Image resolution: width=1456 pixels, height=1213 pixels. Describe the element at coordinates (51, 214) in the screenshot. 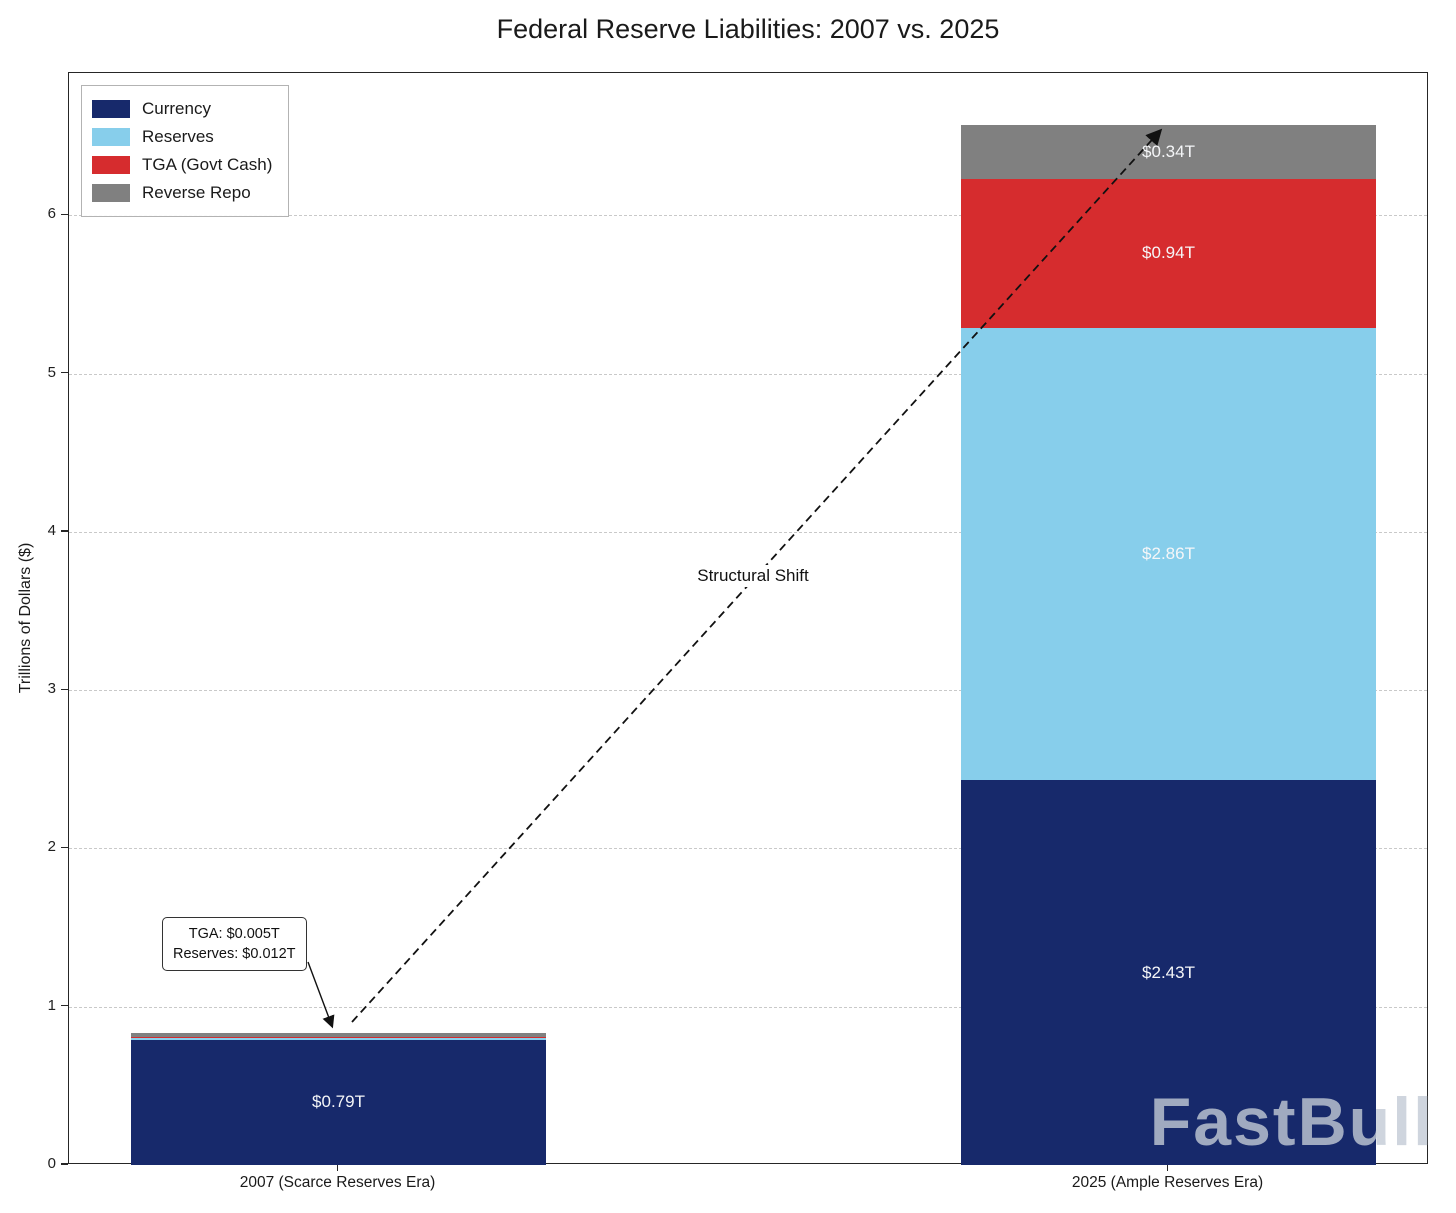

I see `y-tick-label: 6` at that location.